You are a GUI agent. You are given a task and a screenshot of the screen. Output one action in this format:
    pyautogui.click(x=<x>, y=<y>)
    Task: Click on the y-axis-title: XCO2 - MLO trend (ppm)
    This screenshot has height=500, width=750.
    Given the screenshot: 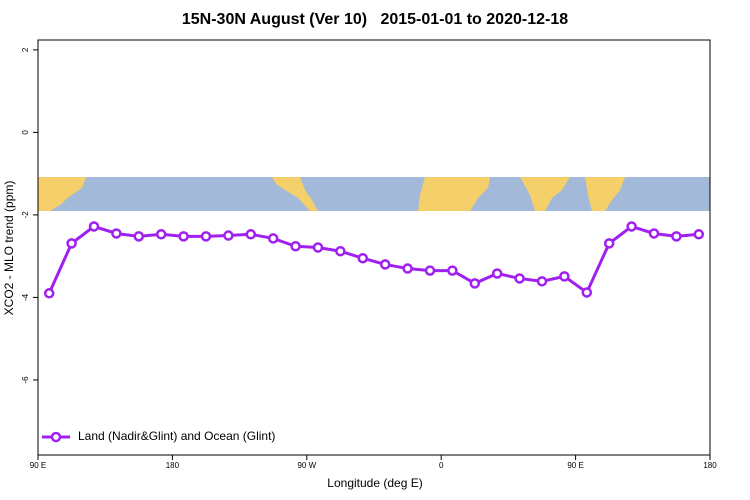 What is the action you would take?
    pyautogui.click(x=9, y=248)
    